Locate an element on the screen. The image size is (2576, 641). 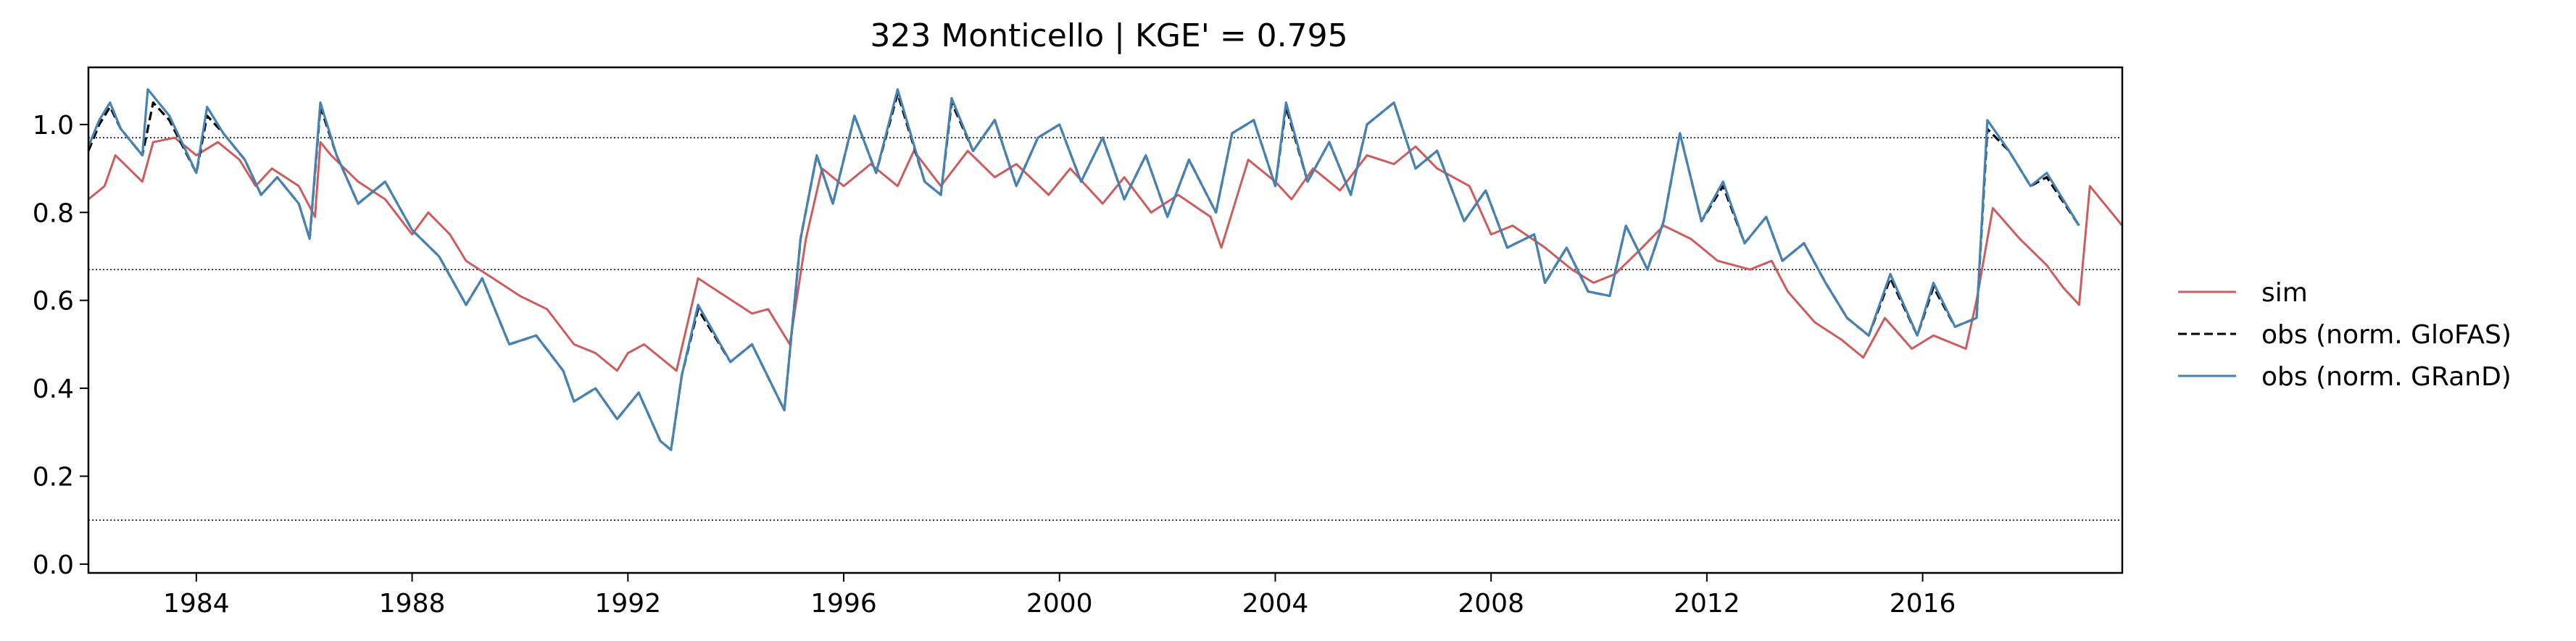
x-tick-label: 1984 is located at coordinates (196, 604).